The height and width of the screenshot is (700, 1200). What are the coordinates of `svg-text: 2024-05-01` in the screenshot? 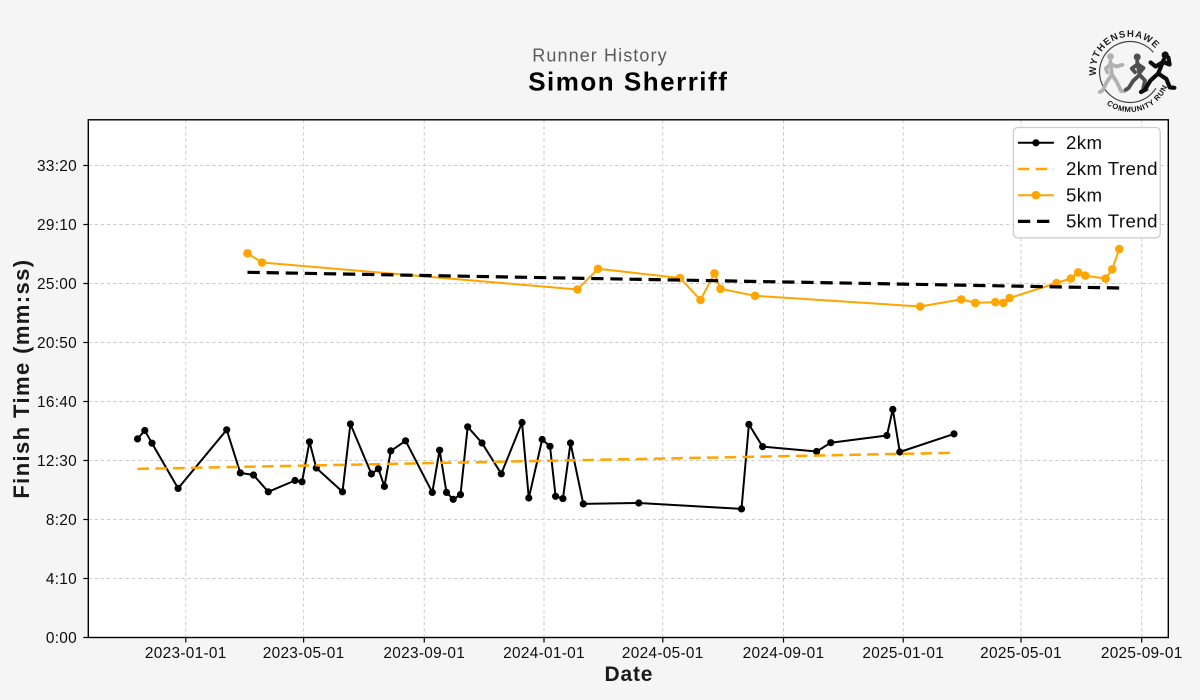 It's located at (663, 653).